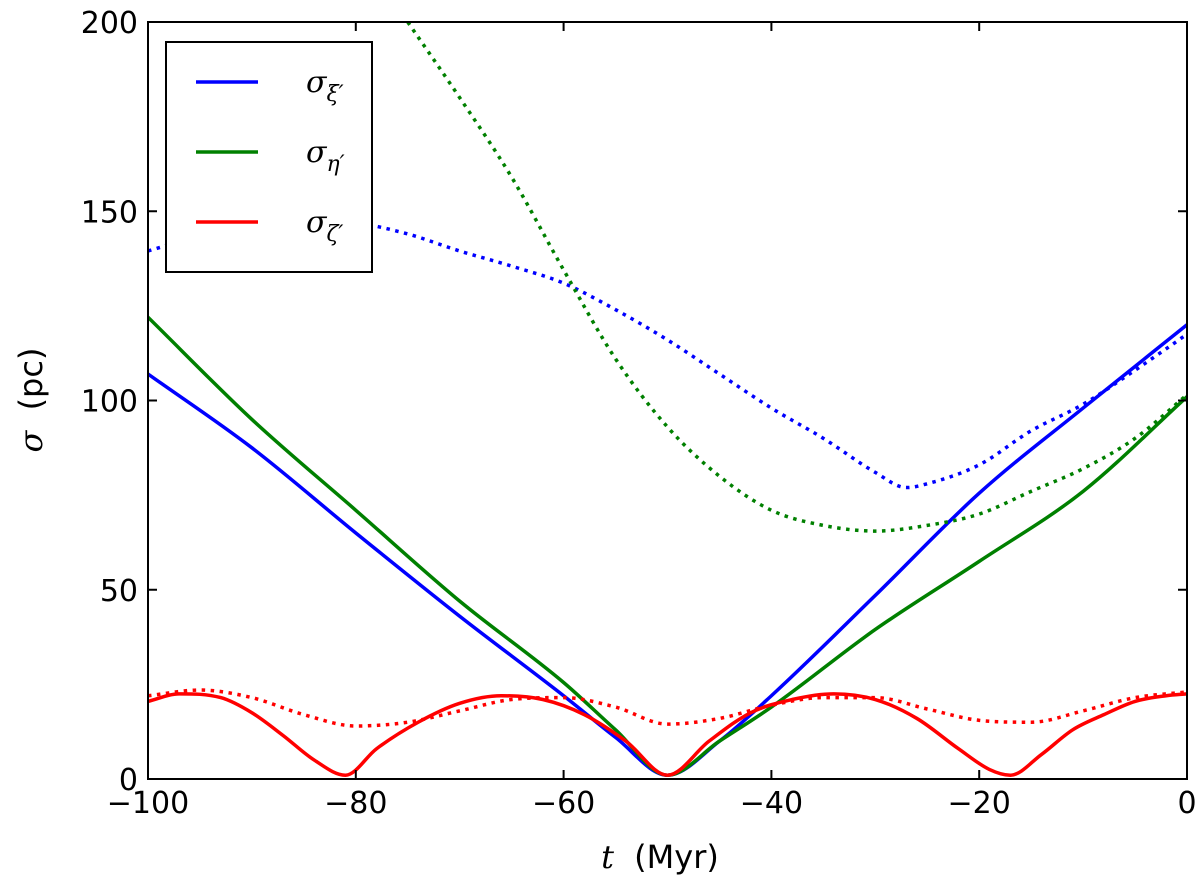  Describe the element at coordinates (607, 857) in the screenshot. I see `x-axis-label-var: t` at that location.